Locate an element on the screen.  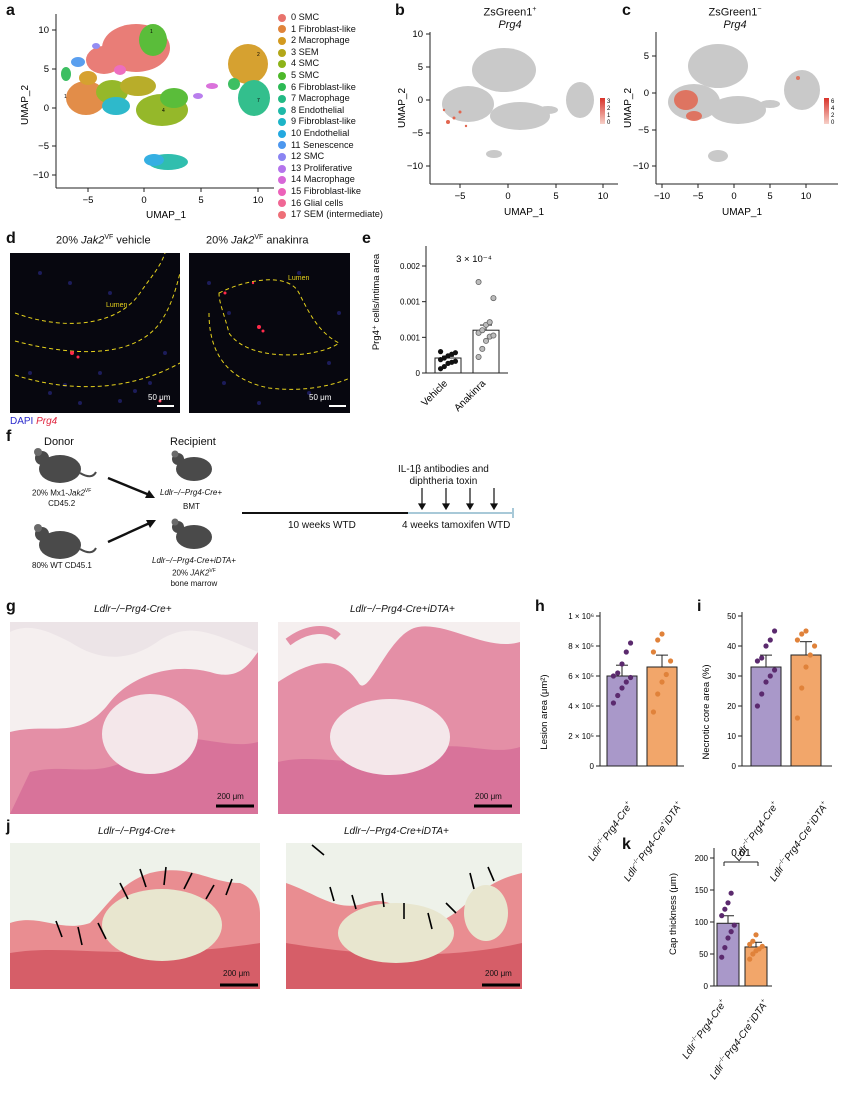
b-scale-3: 3 is located at coordinates (609, 102).